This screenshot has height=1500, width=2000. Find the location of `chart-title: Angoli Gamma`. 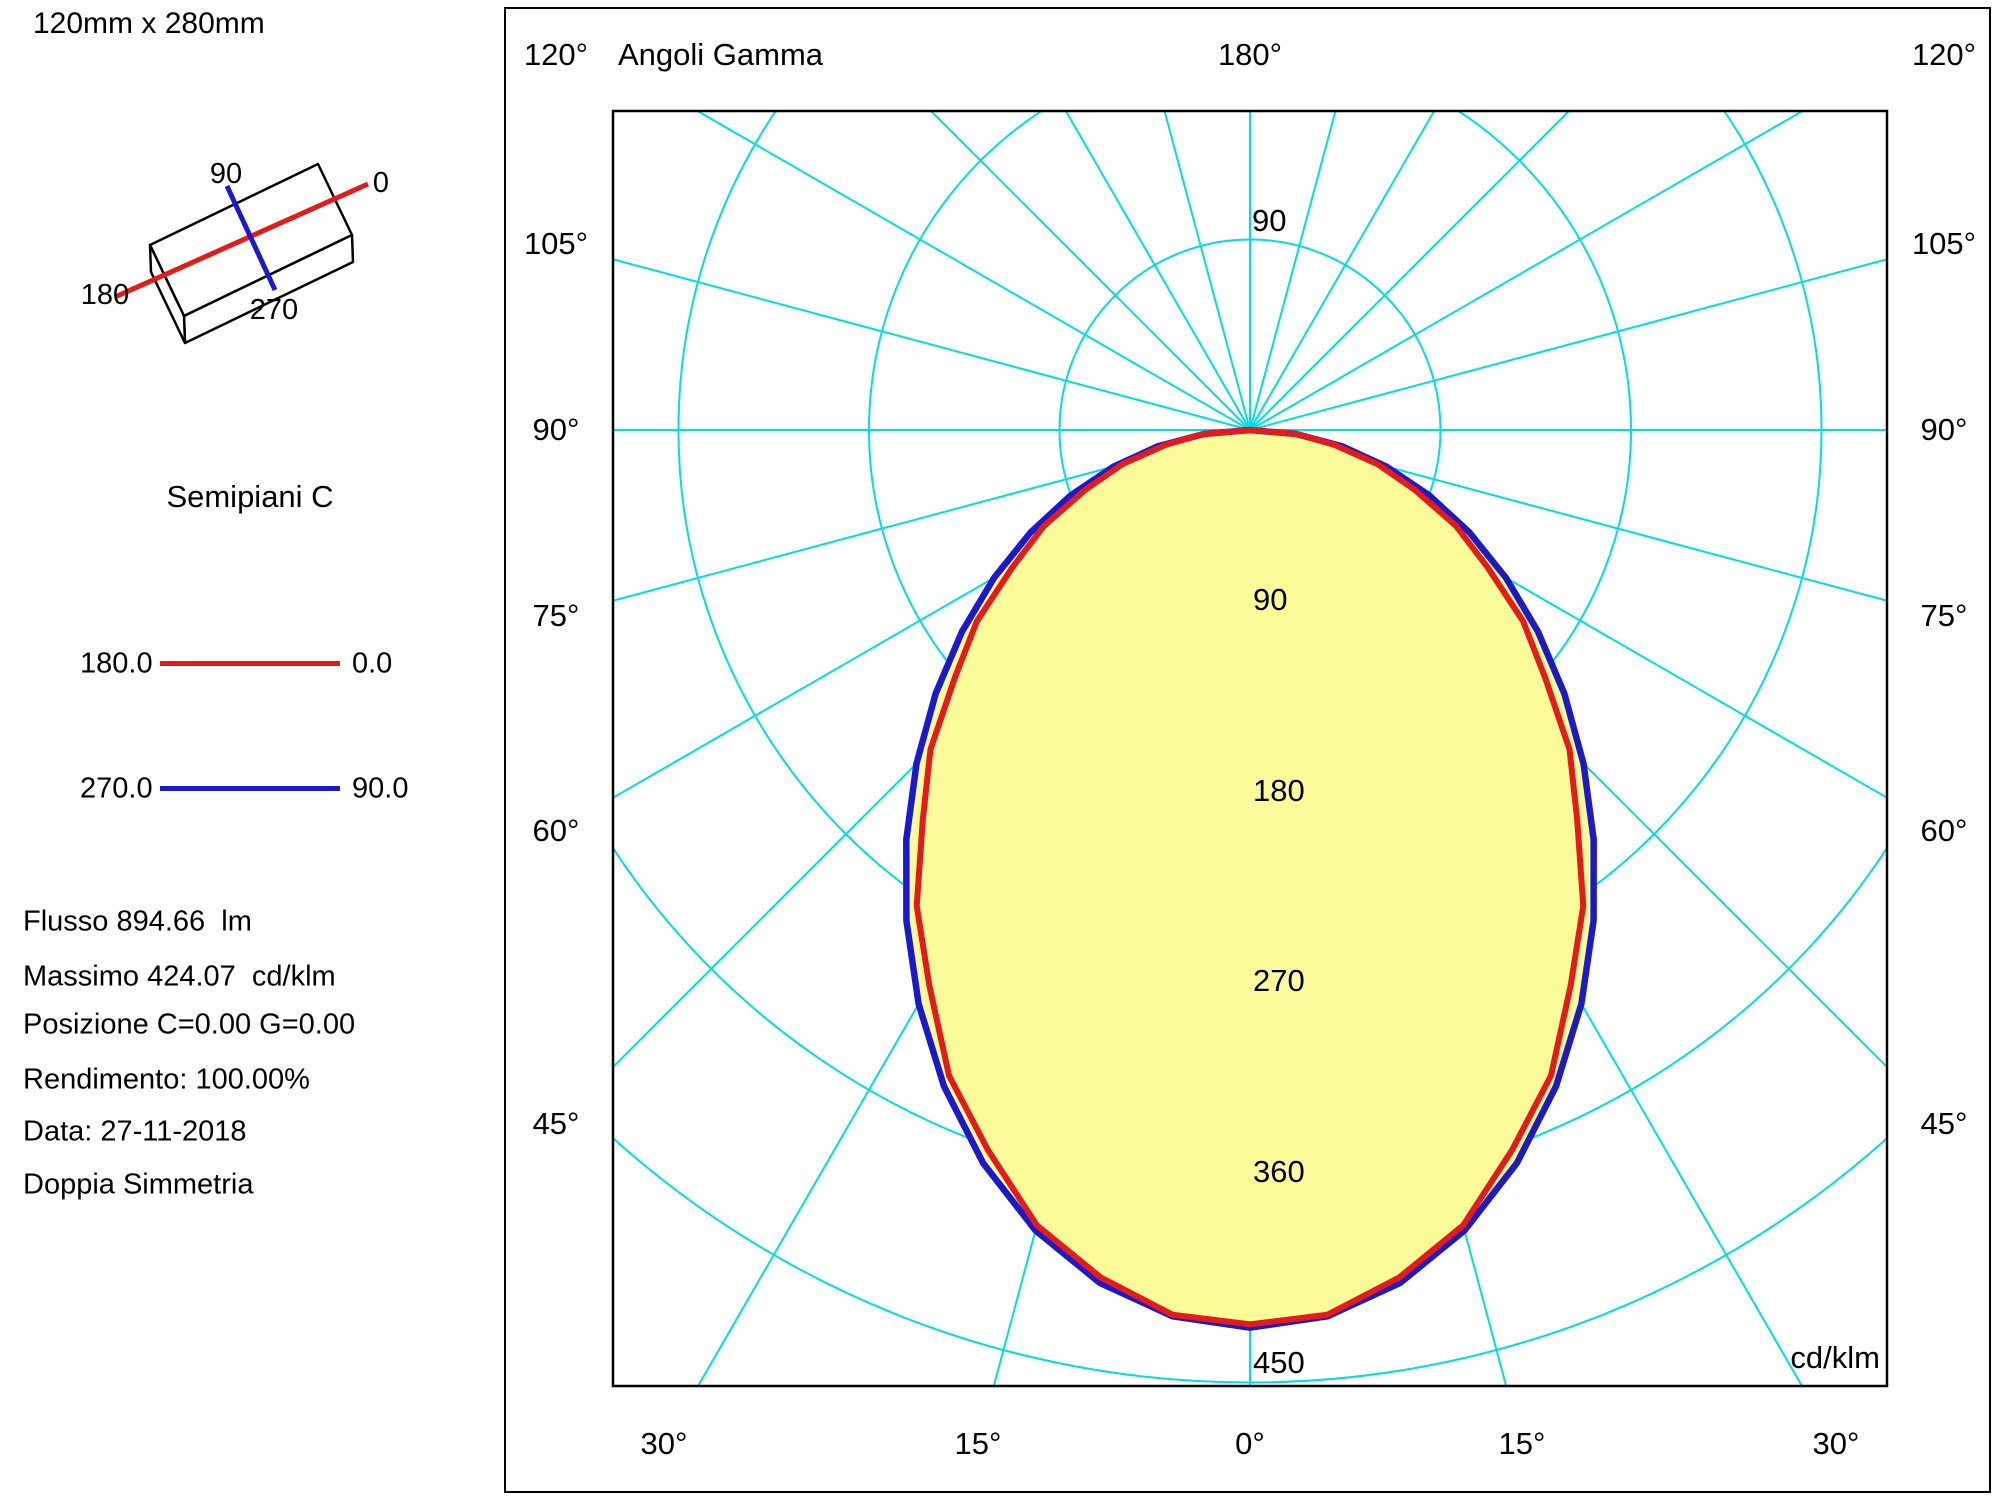

chart-title: Angoli Gamma is located at coordinates (721, 54).